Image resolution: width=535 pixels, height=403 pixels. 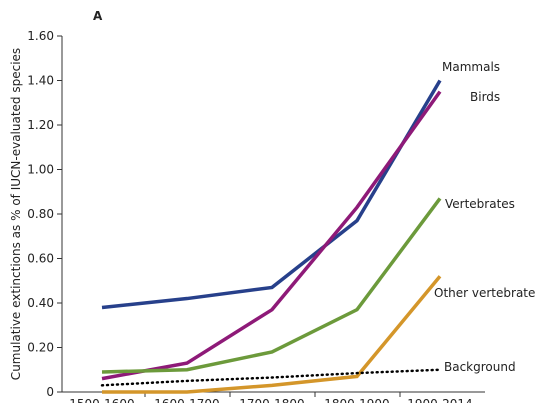 I want to click on series-label: Vertebrates, so click(x=480, y=204).